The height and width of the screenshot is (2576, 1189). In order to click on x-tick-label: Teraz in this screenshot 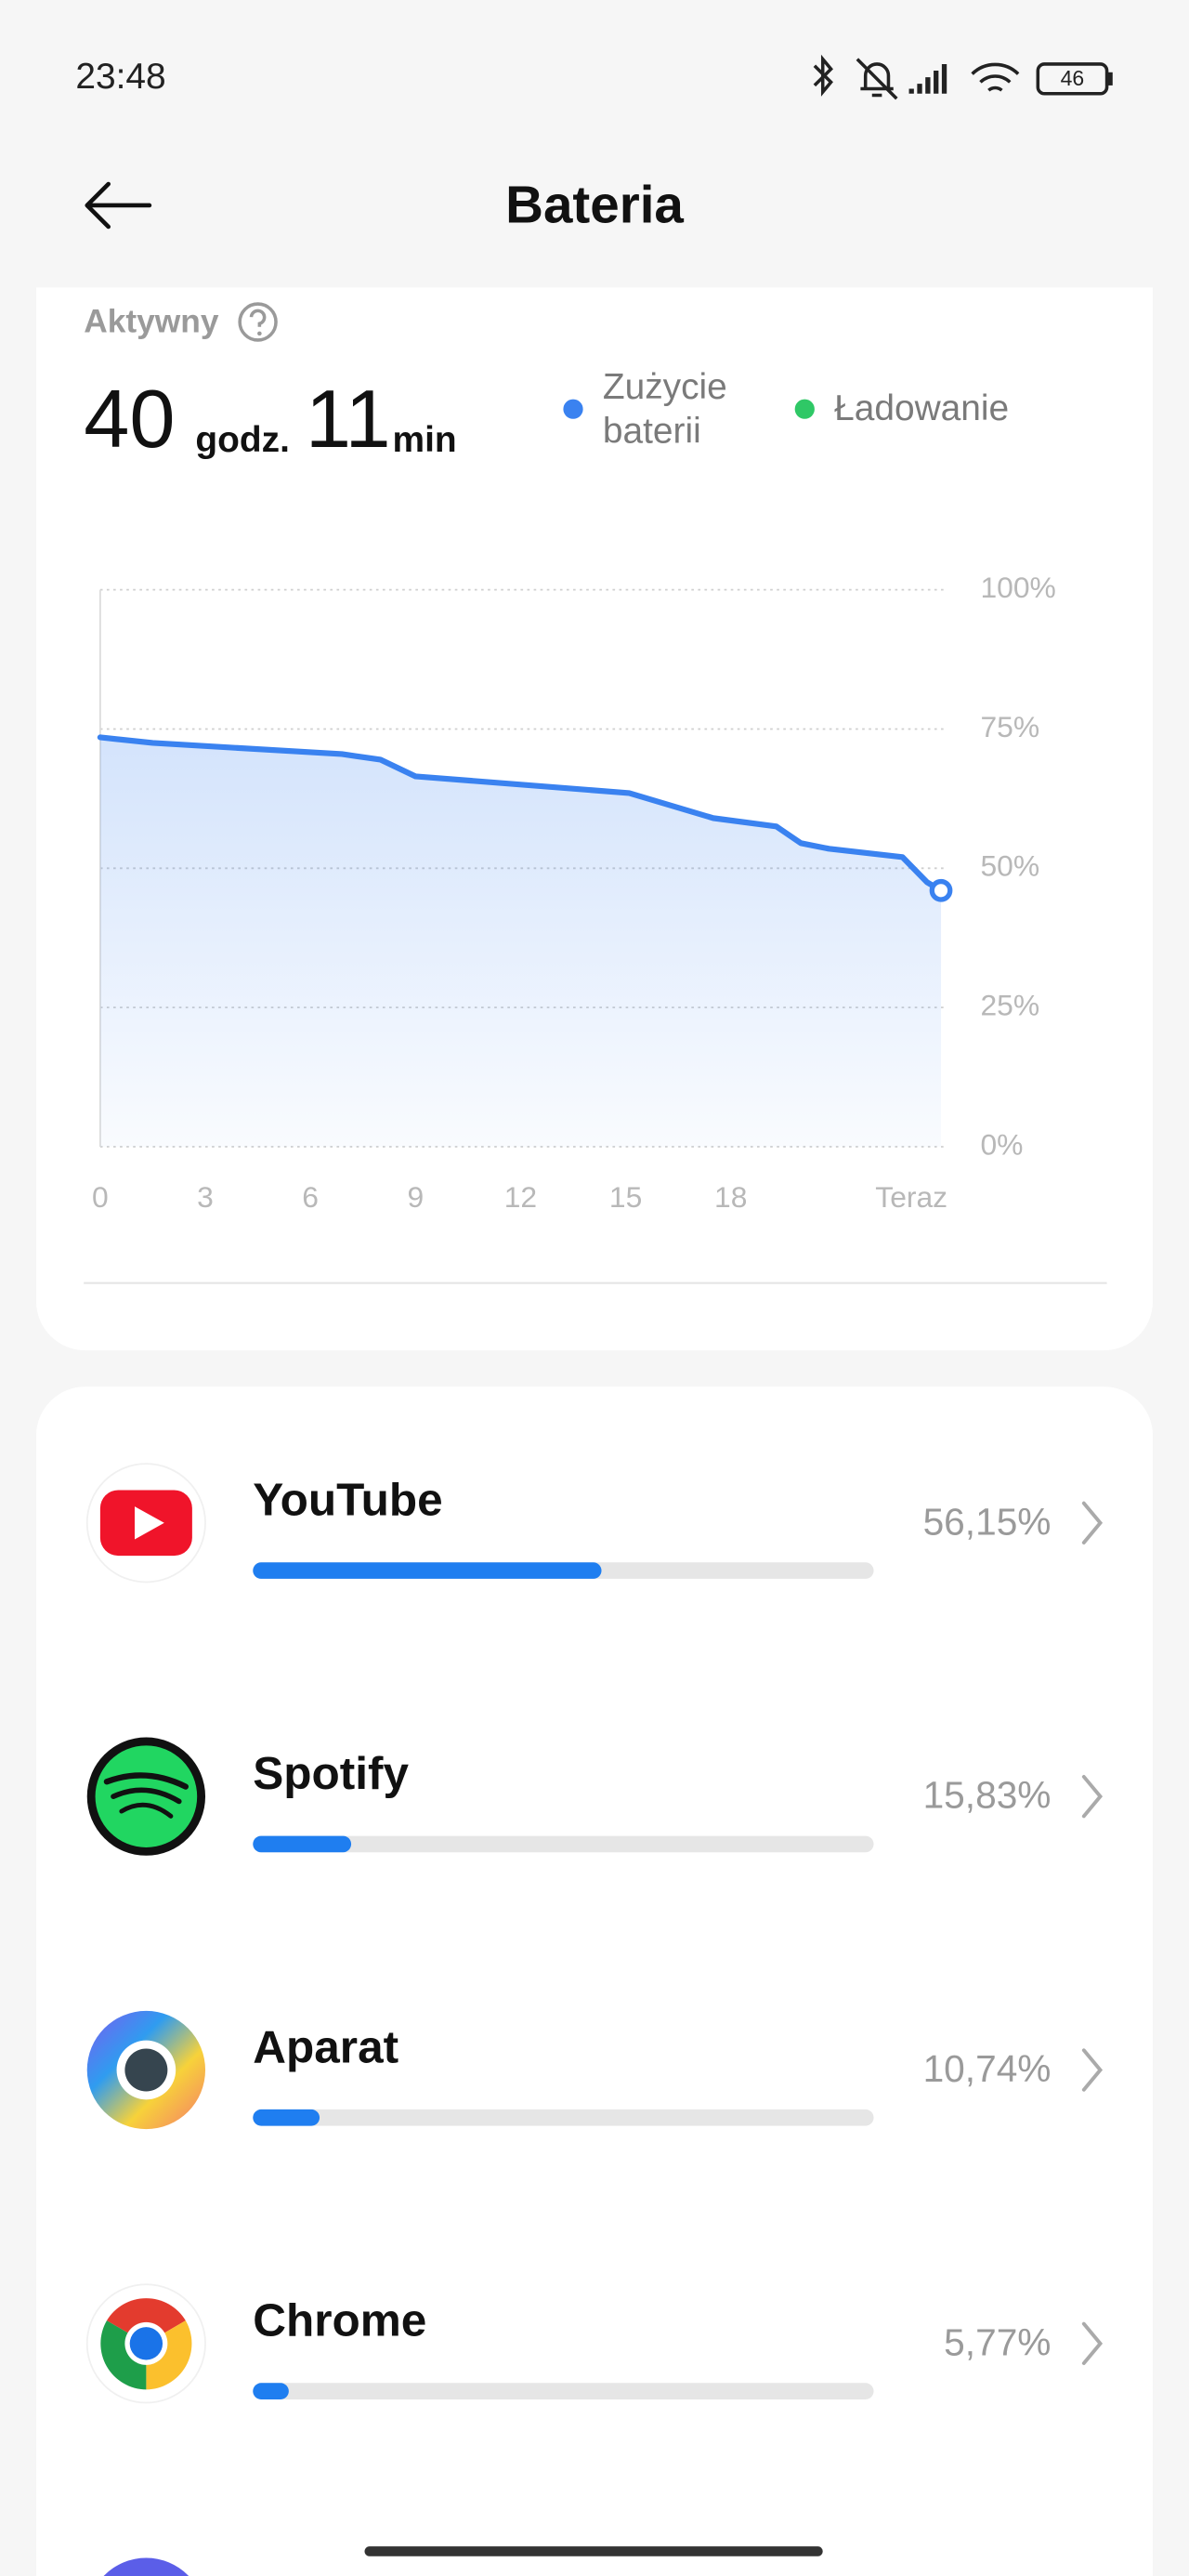, I will do `click(911, 1197)`.